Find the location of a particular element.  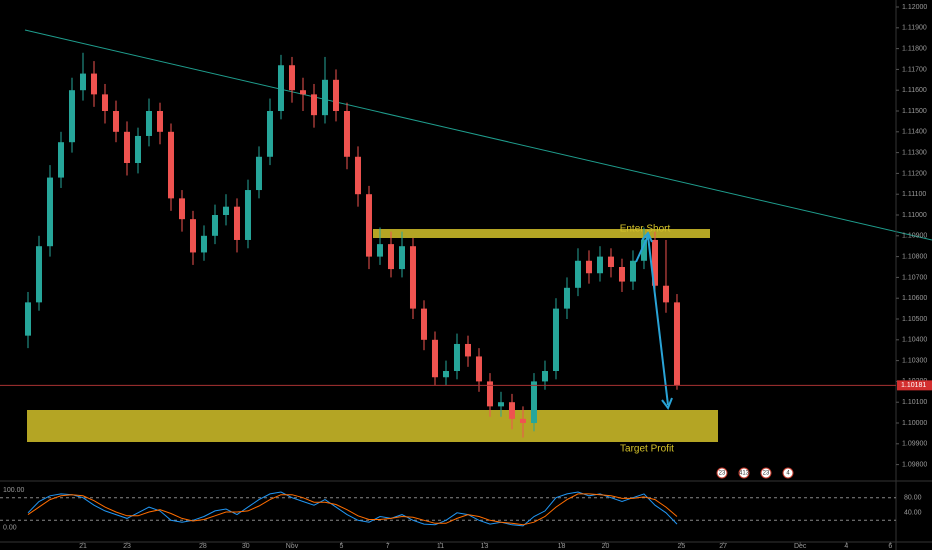

x-tick-label: 30 is located at coordinates (246, 546).